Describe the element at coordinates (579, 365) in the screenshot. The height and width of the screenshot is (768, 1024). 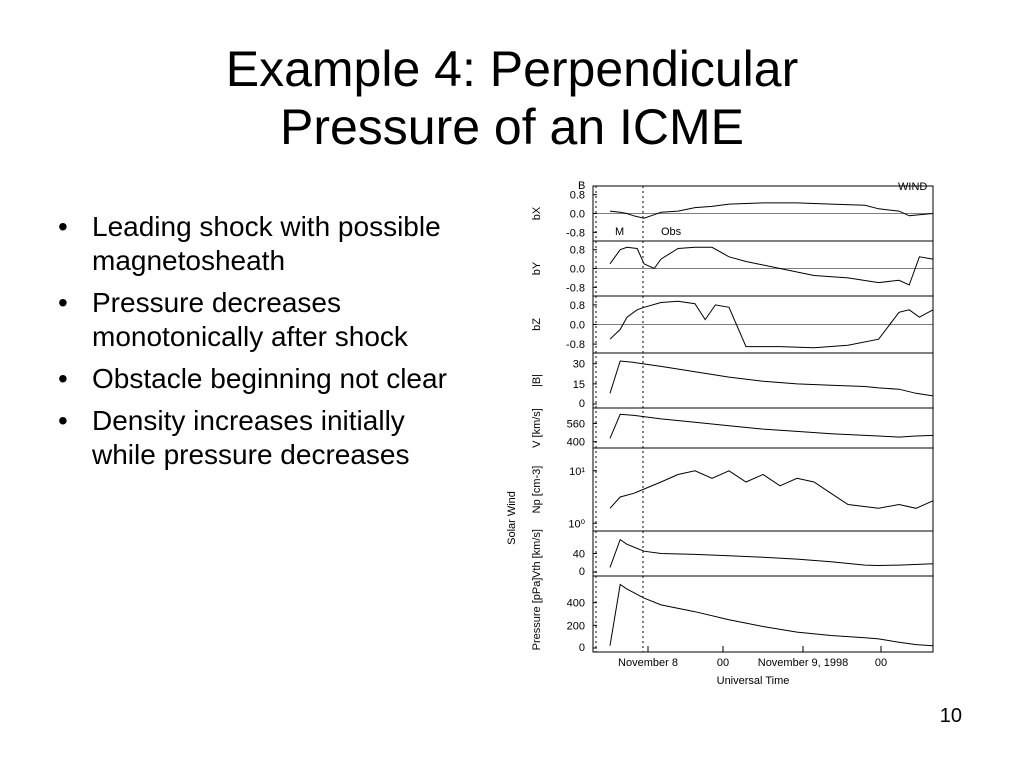
I see `y-tick-label: 30` at that location.